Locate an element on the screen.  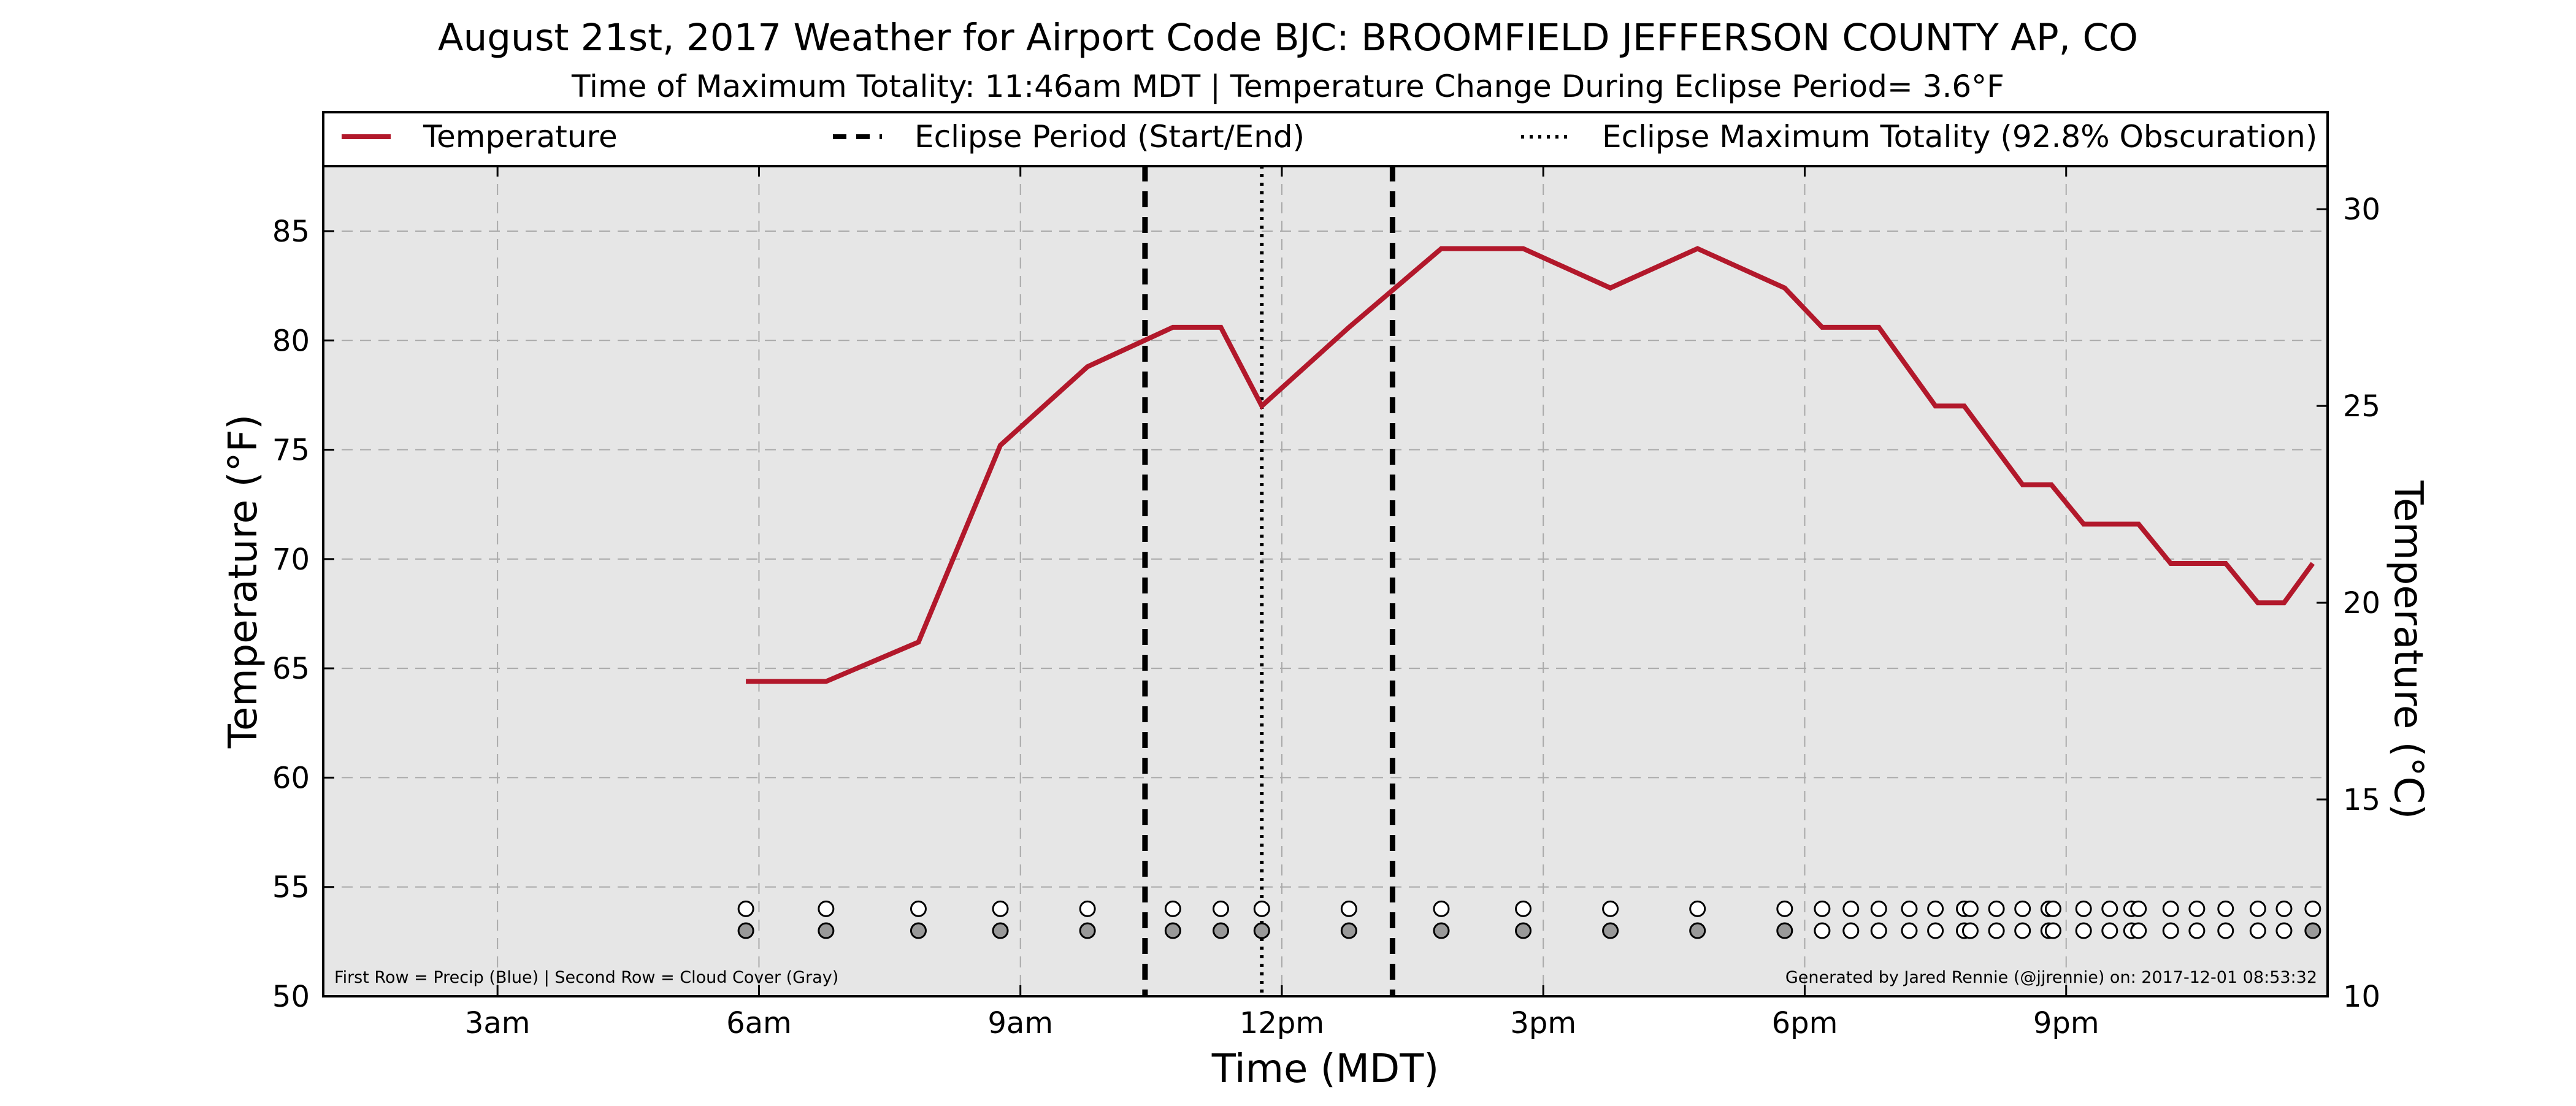
y-tick-label-left: 60 is located at coordinates (291, 778).